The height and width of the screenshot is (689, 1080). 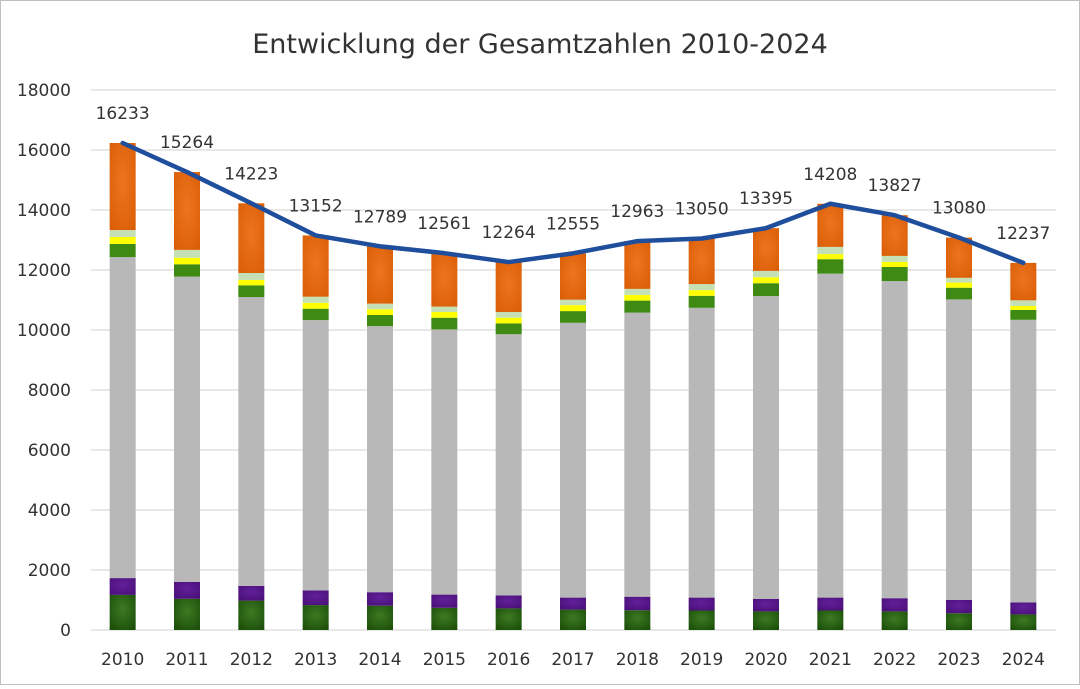 I want to click on x-tick-label: 2012, so click(x=251, y=660).